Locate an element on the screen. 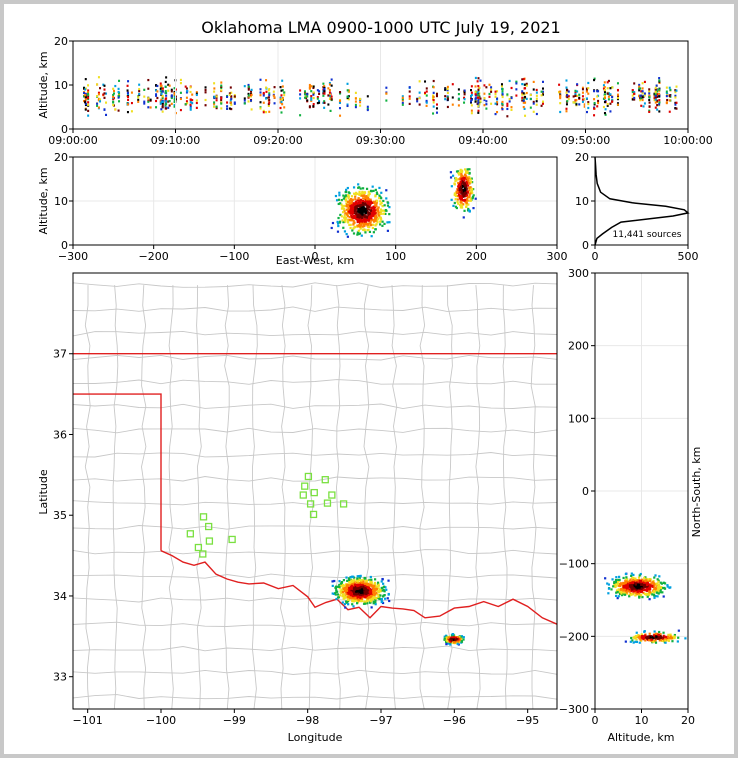  time-panel-xtick-label: 09:00:00 is located at coordinates (72, 140).